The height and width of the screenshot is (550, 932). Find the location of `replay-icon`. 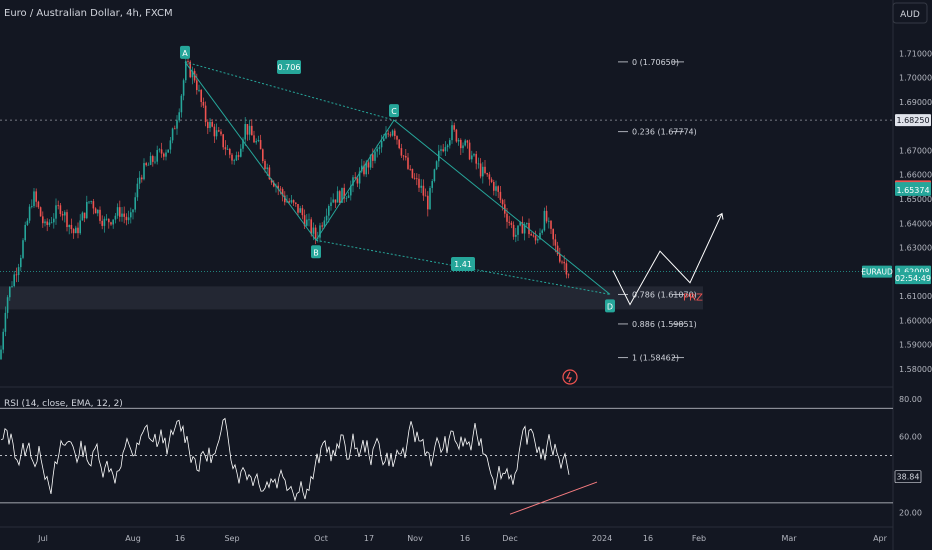

replay-icon is located at coordinates (570, 377).